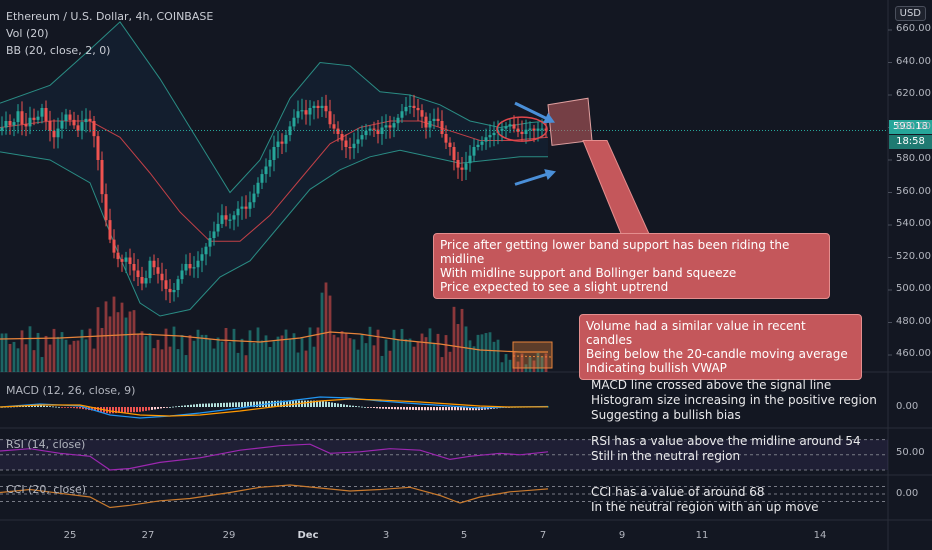  Describe the element at coordinates (46, 489) in the screenshot. I see `cci-pane-label: CCI (20, close)` at that location.